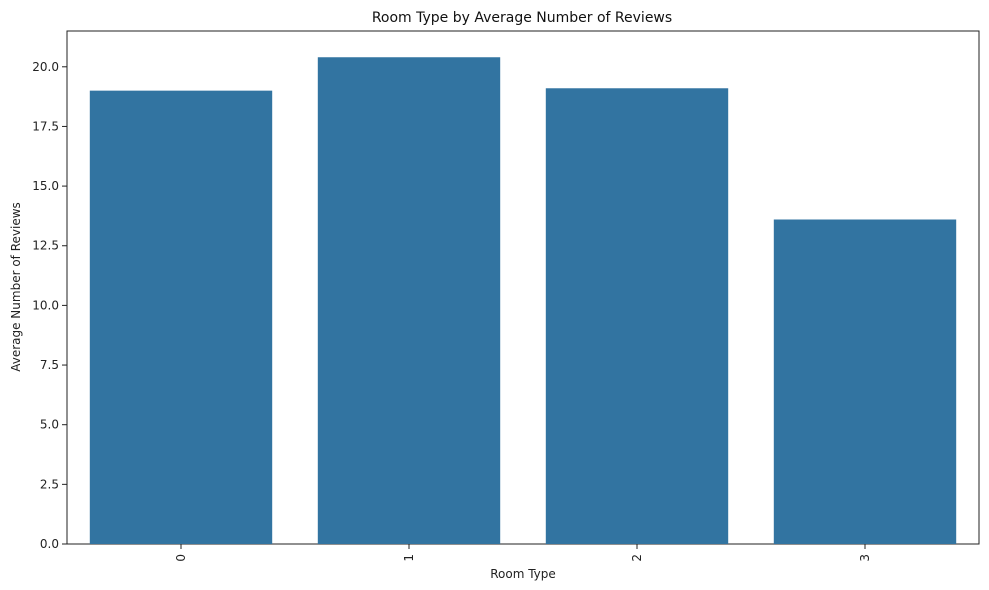 This screenshot has width=989, height=590. What do you see at coordinates (522, 18) in the screenshot?
I see `chart-title: Room Type by Average Number of Reviews` at bounding box center [522, 18].